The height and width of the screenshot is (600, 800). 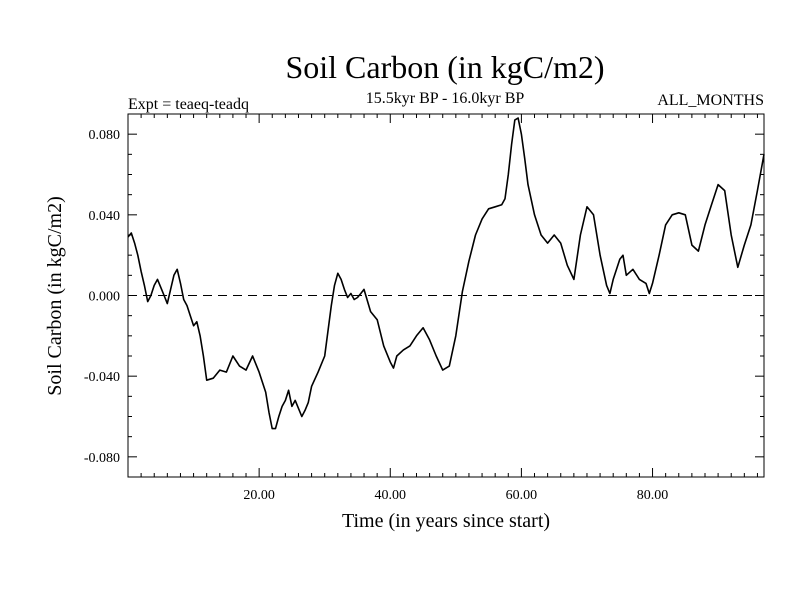 What do you see at coordinates (188, 104) in the screenshot?
I see `experiment-label: Expt = teaeq-teadq` at bounding box center [188, 104].